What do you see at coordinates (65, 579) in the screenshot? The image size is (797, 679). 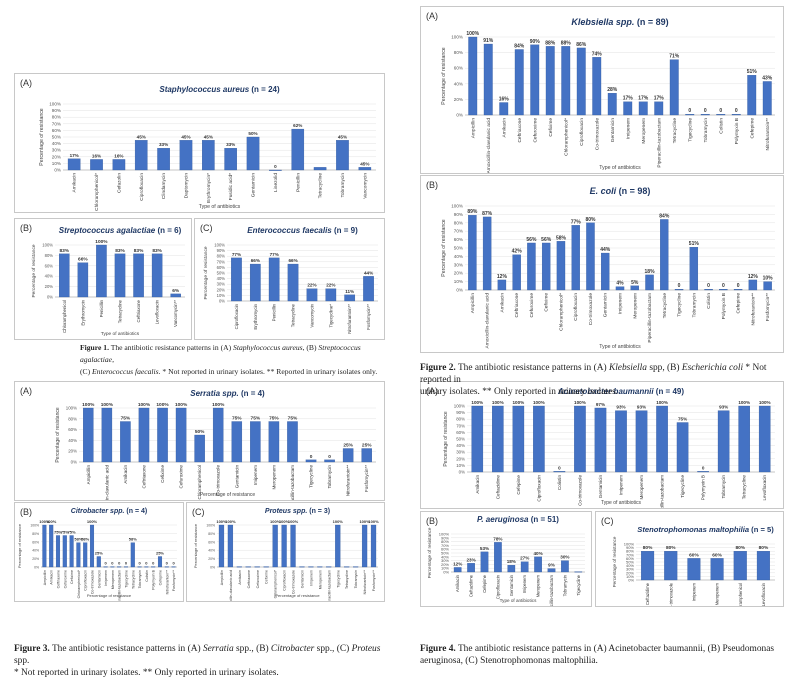 I see `category-label: Cefuroxime` at bounding box center [65, 579].